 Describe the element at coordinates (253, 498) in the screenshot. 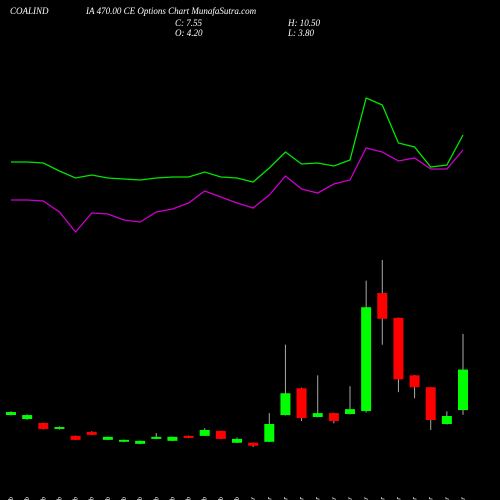

I see `x-tick-label: 02 Mar` at that location.